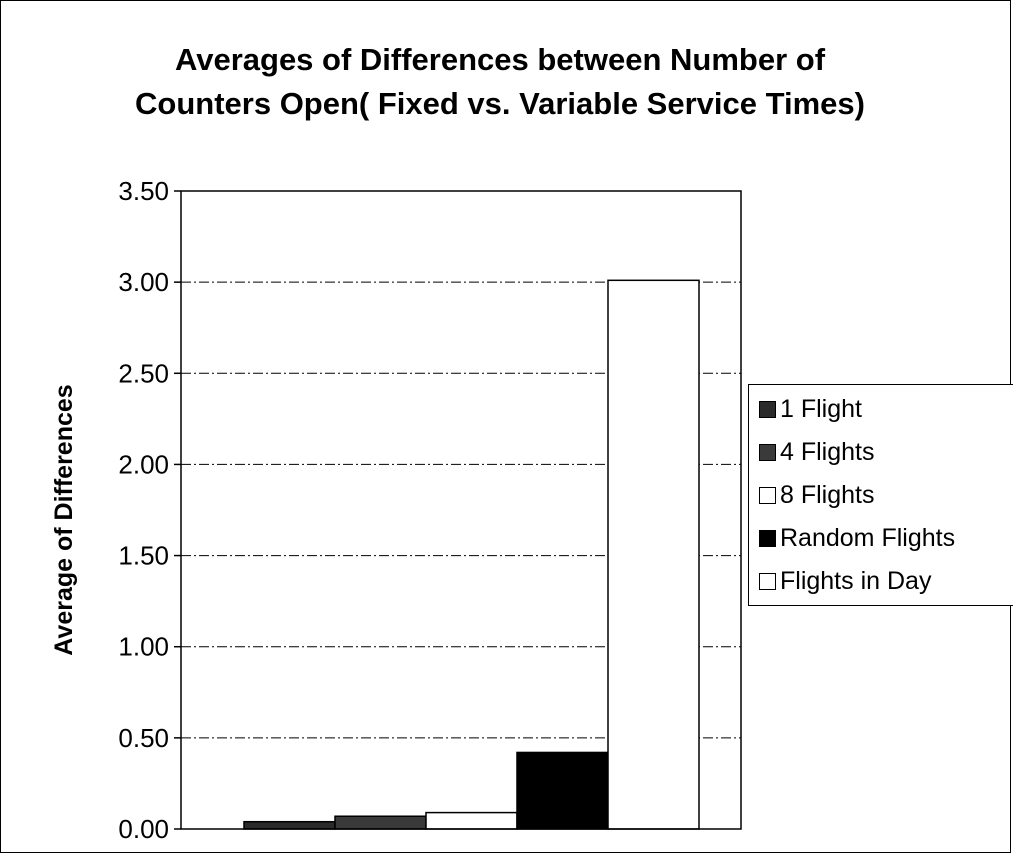 This screenshot has height=855, width=1013. Describe the element at coordinates (821, 408) in the screenshot. I see `legend-label: 1 Flight` at that location.